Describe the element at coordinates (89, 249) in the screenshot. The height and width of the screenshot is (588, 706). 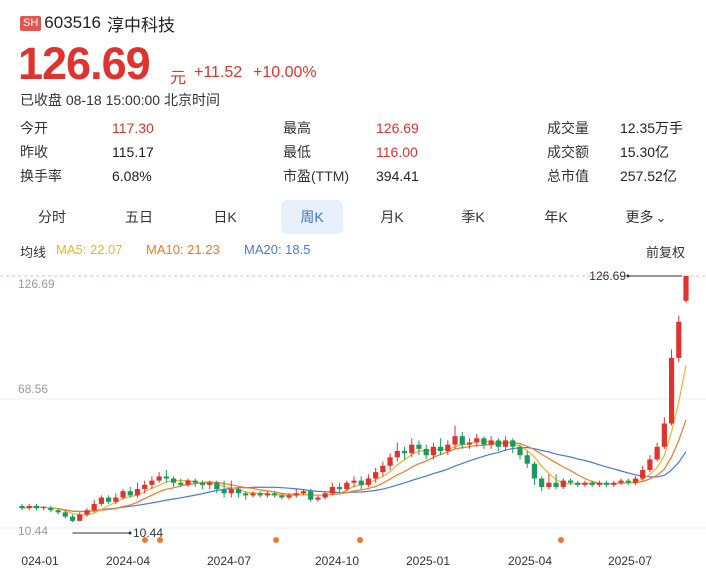
I see `ma5-value: MA5: 22.07` at that location.